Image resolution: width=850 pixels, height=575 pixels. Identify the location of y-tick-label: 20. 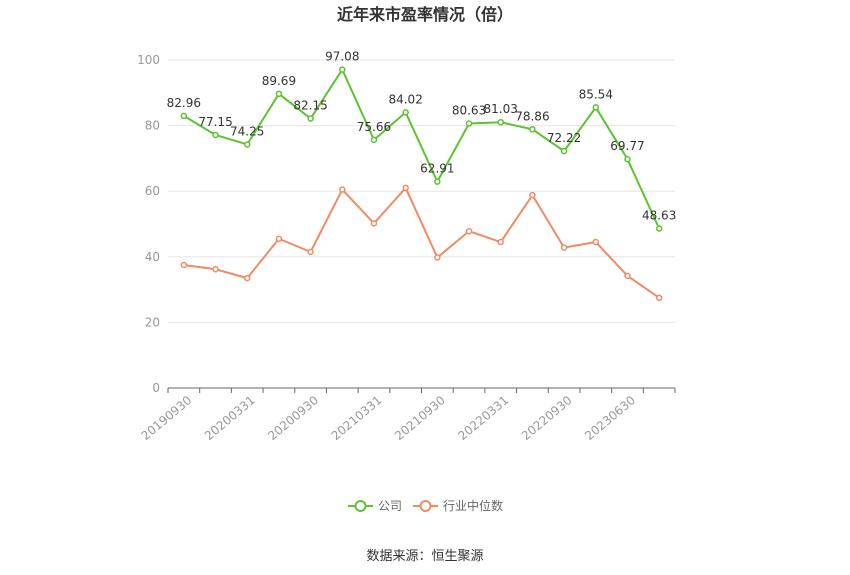
(152, 322).